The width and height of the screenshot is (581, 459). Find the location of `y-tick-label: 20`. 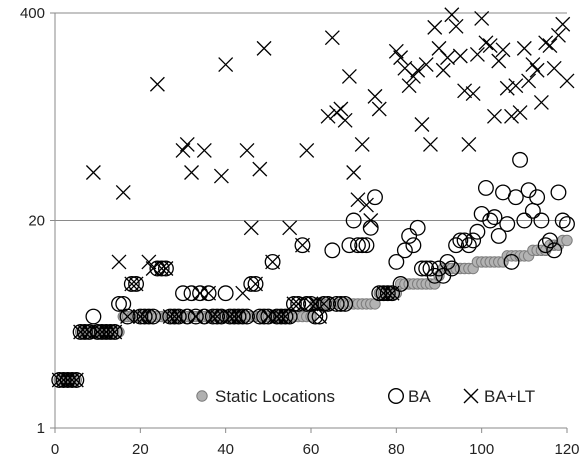

y-tick-label: 20 is located at coordinates (36, 221).